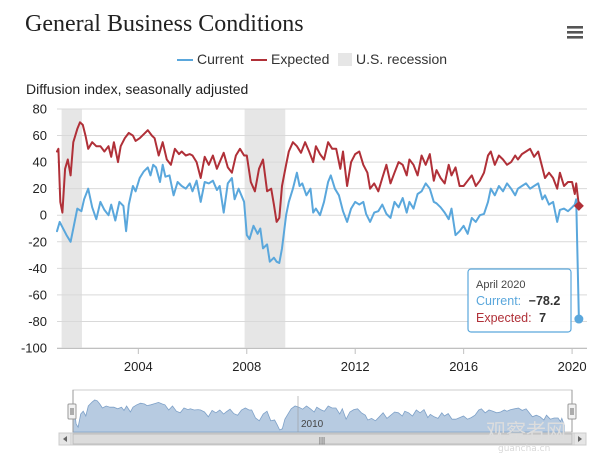 The height and width of the screenshot is (471, 600). I want to click on scrollbar: |||, so click(322, 439).